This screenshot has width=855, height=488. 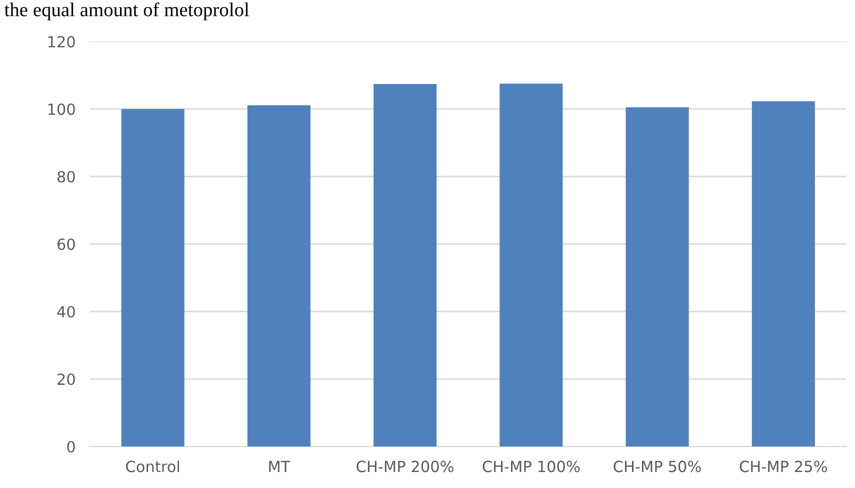 I want to click on x-tick-label: MT, so click(x=279, y=466).